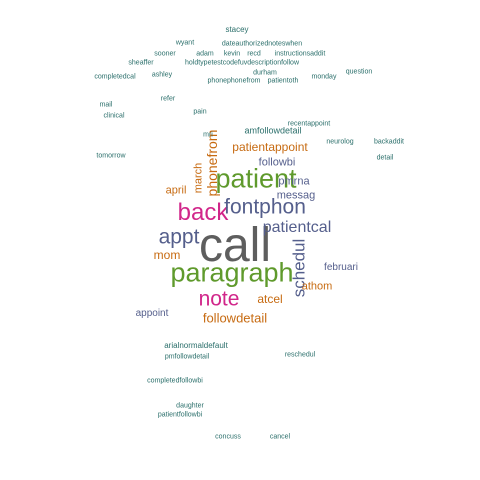 The image size is (480, 480). What do you see at coordinates (237, 29) in the screenshot?
I see `word-stacey: stacey` at bounding box center [237, 29].